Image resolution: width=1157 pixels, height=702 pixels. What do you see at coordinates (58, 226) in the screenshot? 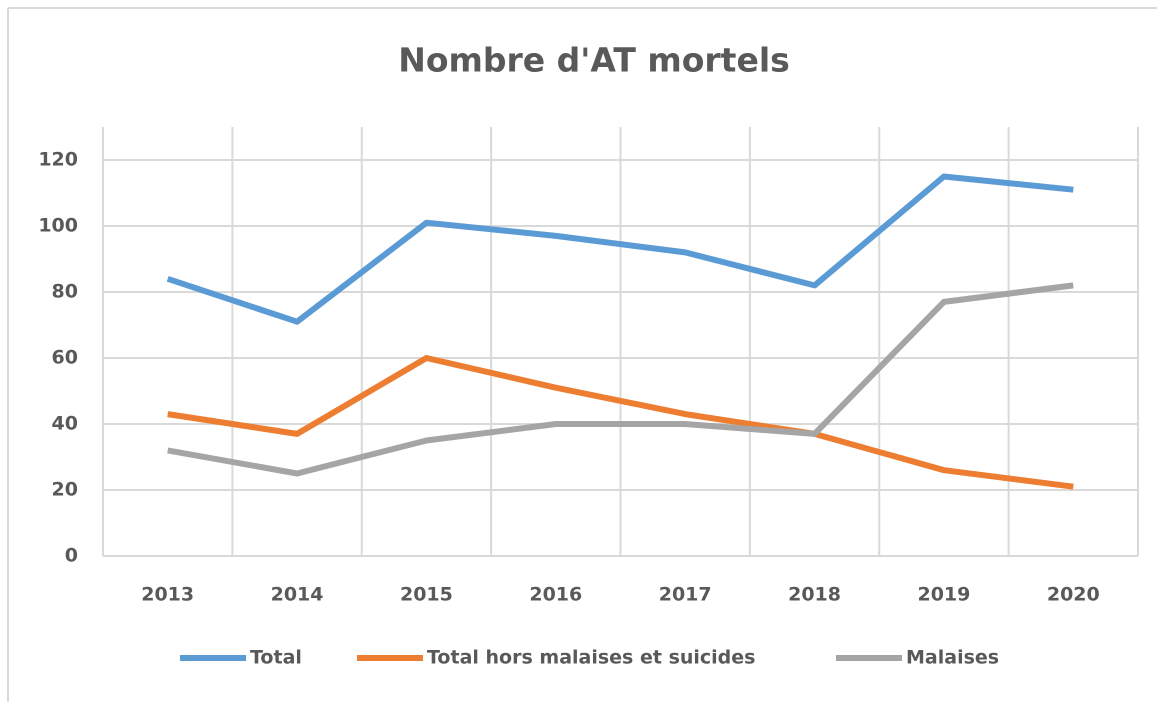
I see `y-tick-label: 100` at bounding box center [58, 226].